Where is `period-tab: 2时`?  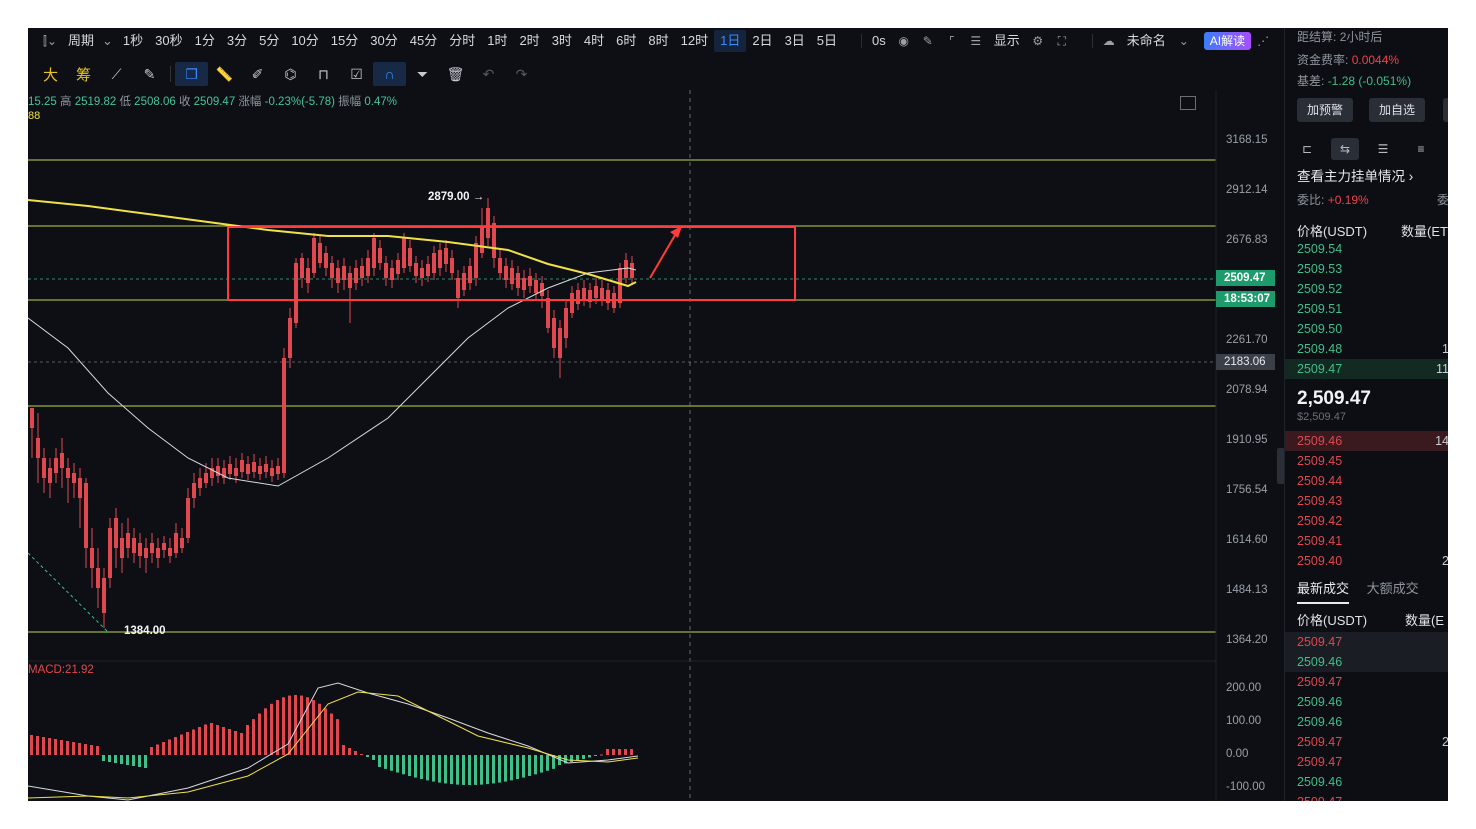
period-tab: 2时 is located at coordinates (529, 40).